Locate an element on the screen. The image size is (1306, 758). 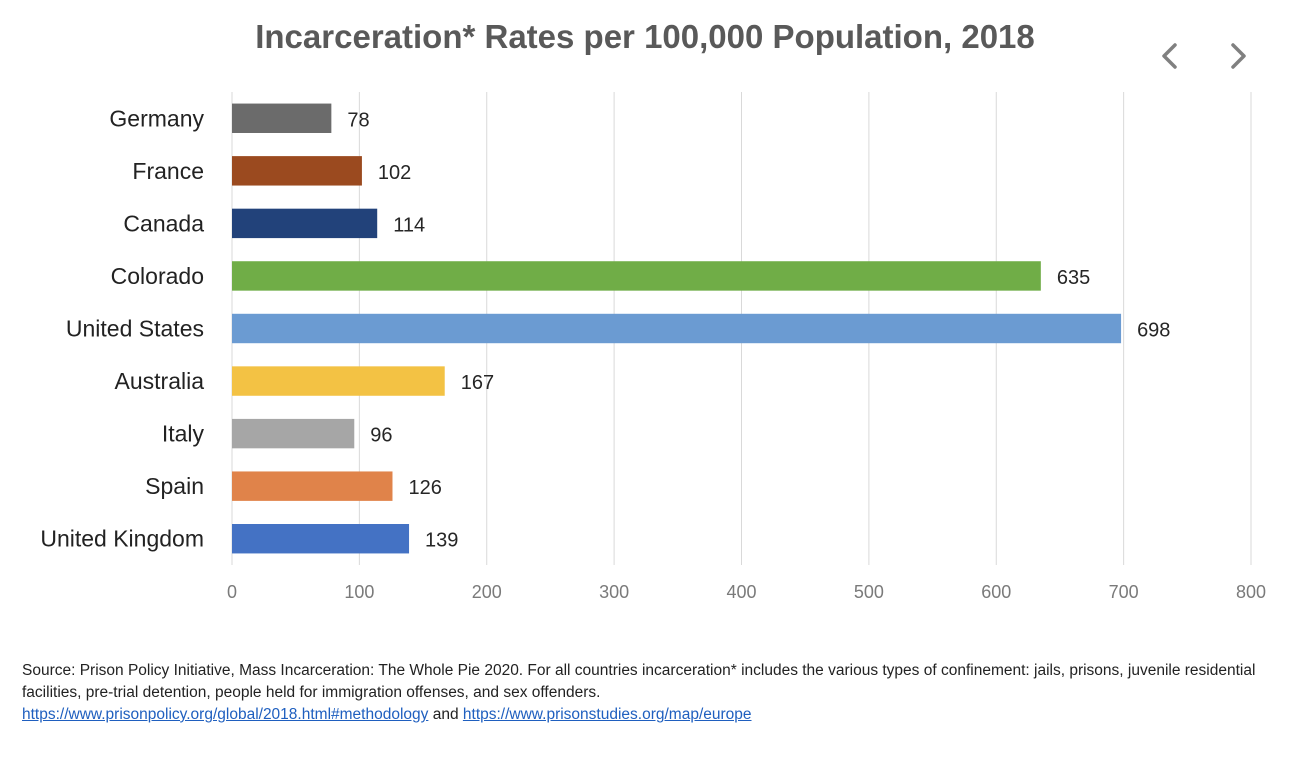
data-label: 114 is located at coordinates (409, 225).